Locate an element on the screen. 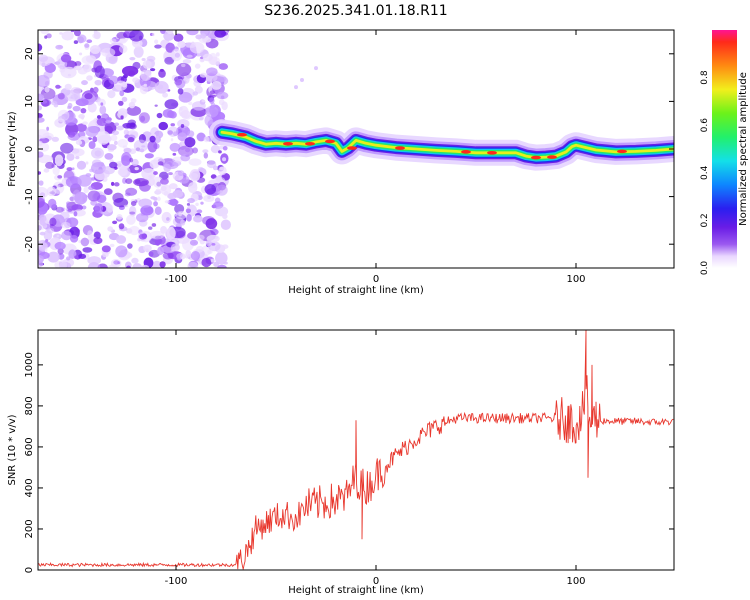 Image resolution: width=750 pixels, height=600 pixels. x-tick-label: 0 is located at coordinates (376, 279).